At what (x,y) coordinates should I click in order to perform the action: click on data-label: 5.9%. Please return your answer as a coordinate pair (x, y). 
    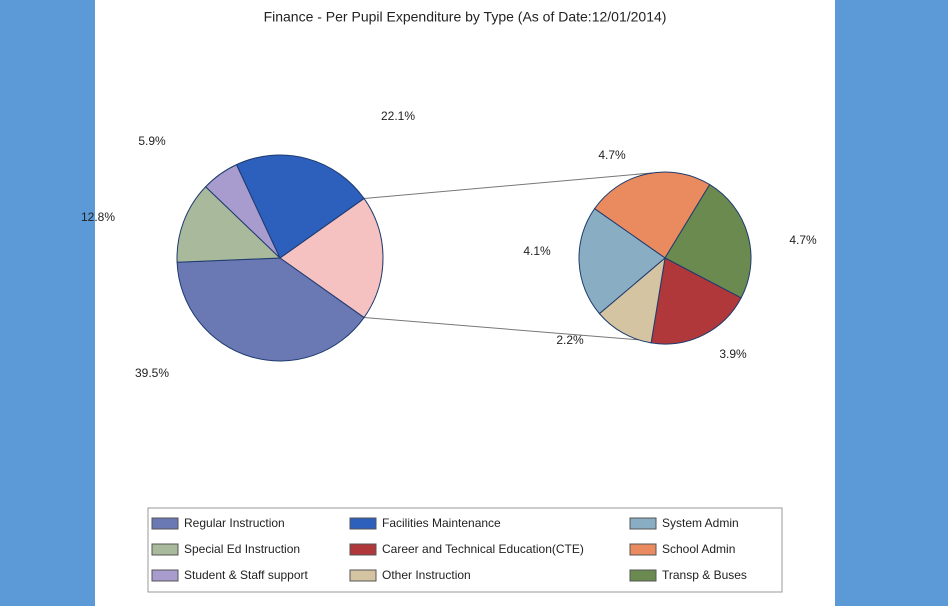
    Looking at the image, I should click on (152, 141).